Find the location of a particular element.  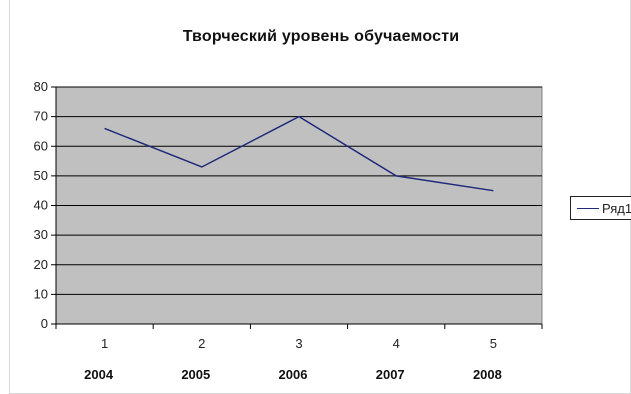

x-year-label-2004: 2004 is located at coordinates (99, 374).